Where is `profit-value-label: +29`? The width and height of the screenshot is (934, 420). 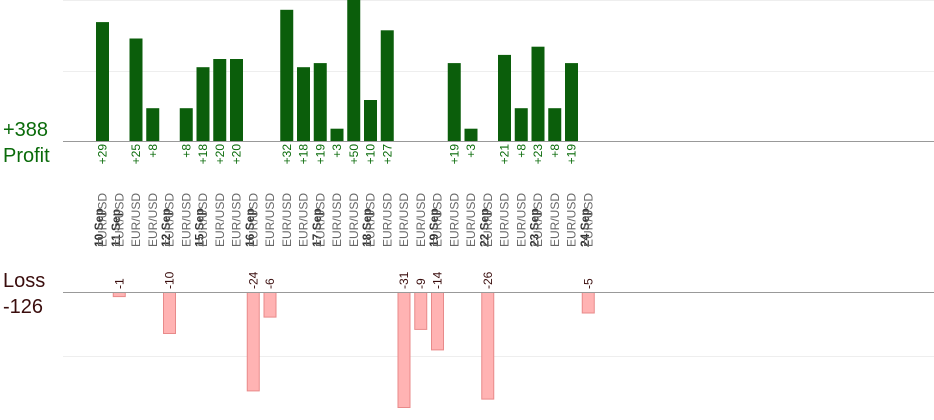
profit-value-label: +29 is located at coordinates (103, 154).